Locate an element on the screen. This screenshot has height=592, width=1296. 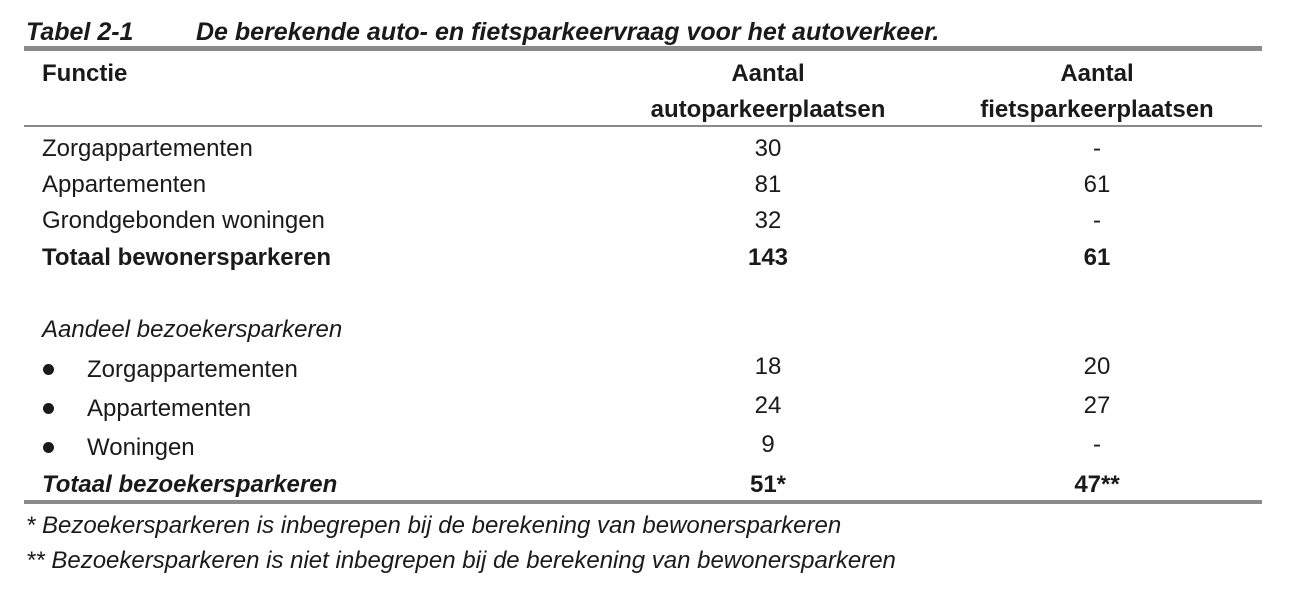
header-auto-line1: Aantal is located at coordinates (768, 73).